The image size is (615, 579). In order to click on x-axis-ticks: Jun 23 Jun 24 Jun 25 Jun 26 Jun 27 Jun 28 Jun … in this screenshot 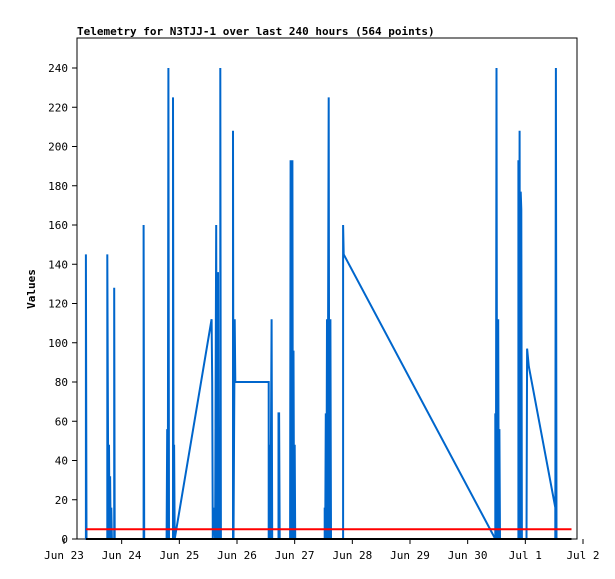, I will do `click(322, 550)`.